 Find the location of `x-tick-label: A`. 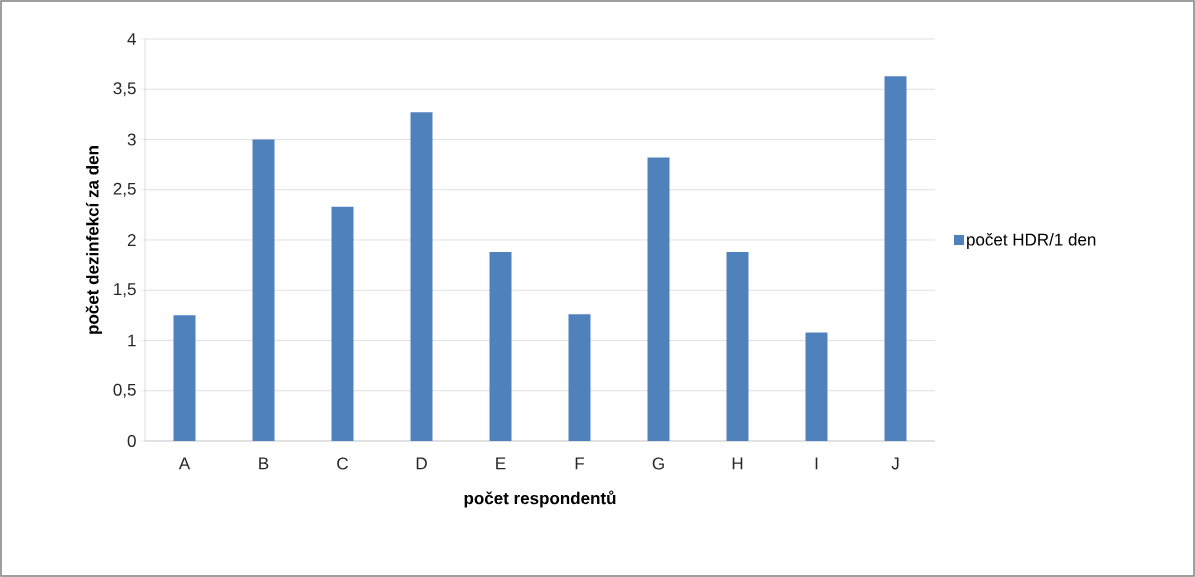

x-tick-label: A is located at coordinates (184, 463).